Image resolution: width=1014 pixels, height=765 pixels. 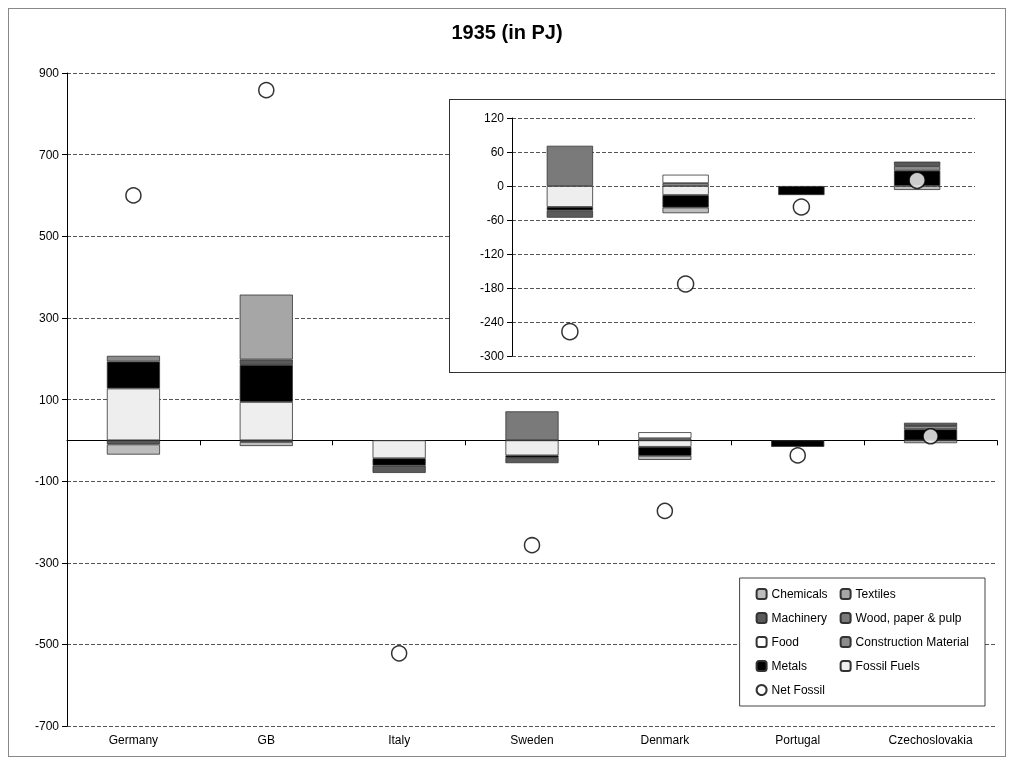 I want to click on legend-label: Machinery, so click(x=799, y=618).